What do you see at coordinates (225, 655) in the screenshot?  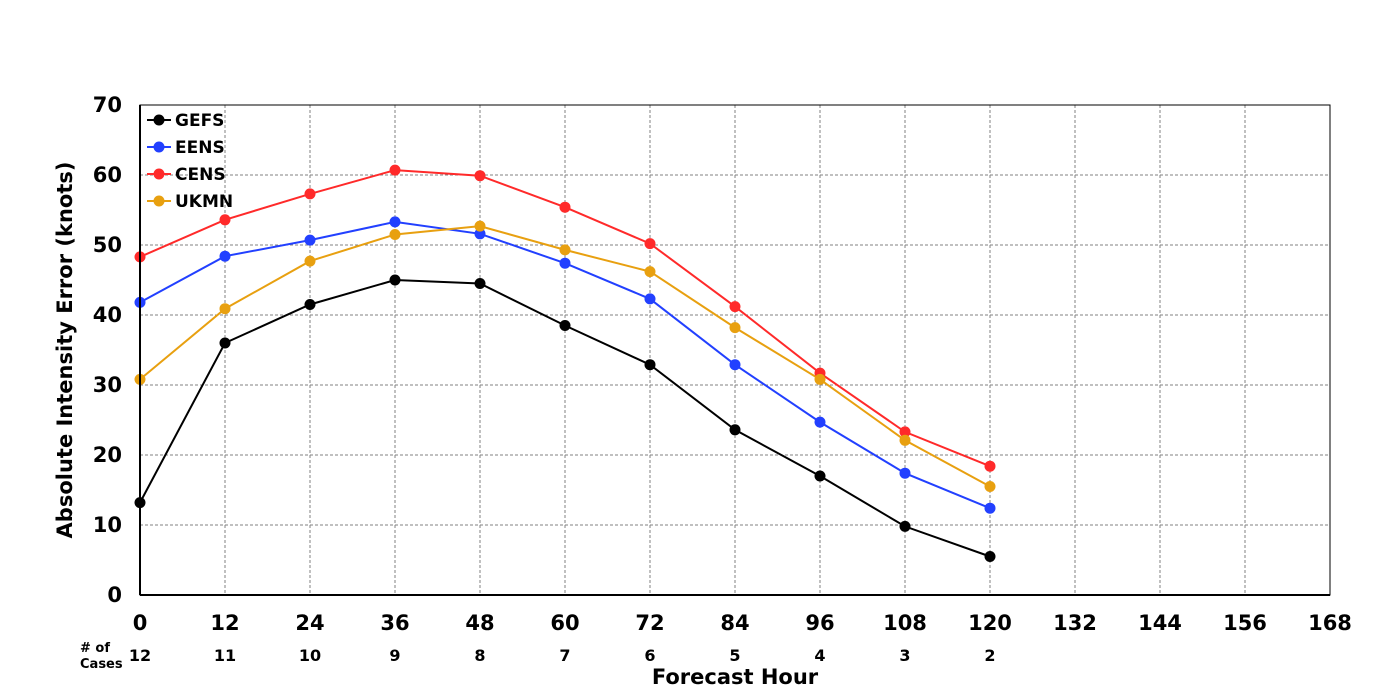 I see `cases-count: 11` at bounding box center [225, 655].